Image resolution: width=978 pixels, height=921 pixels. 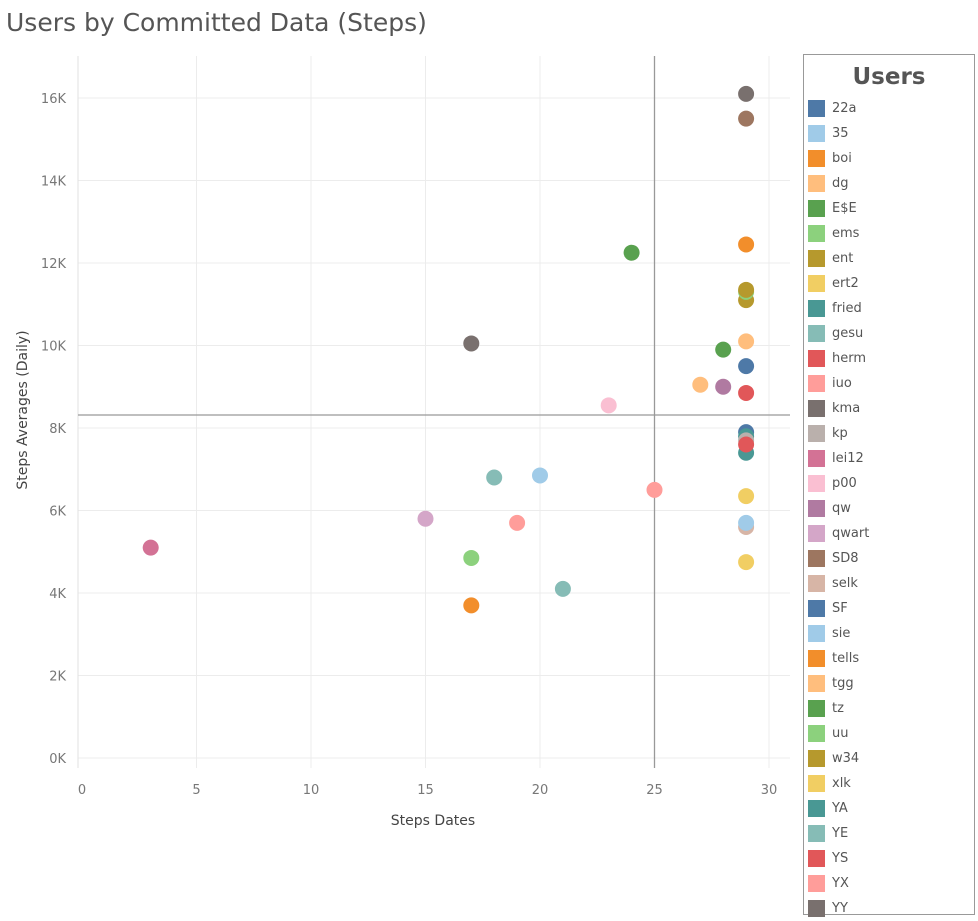 I want to click on legend-item: uu, so click(x=838, y=733).